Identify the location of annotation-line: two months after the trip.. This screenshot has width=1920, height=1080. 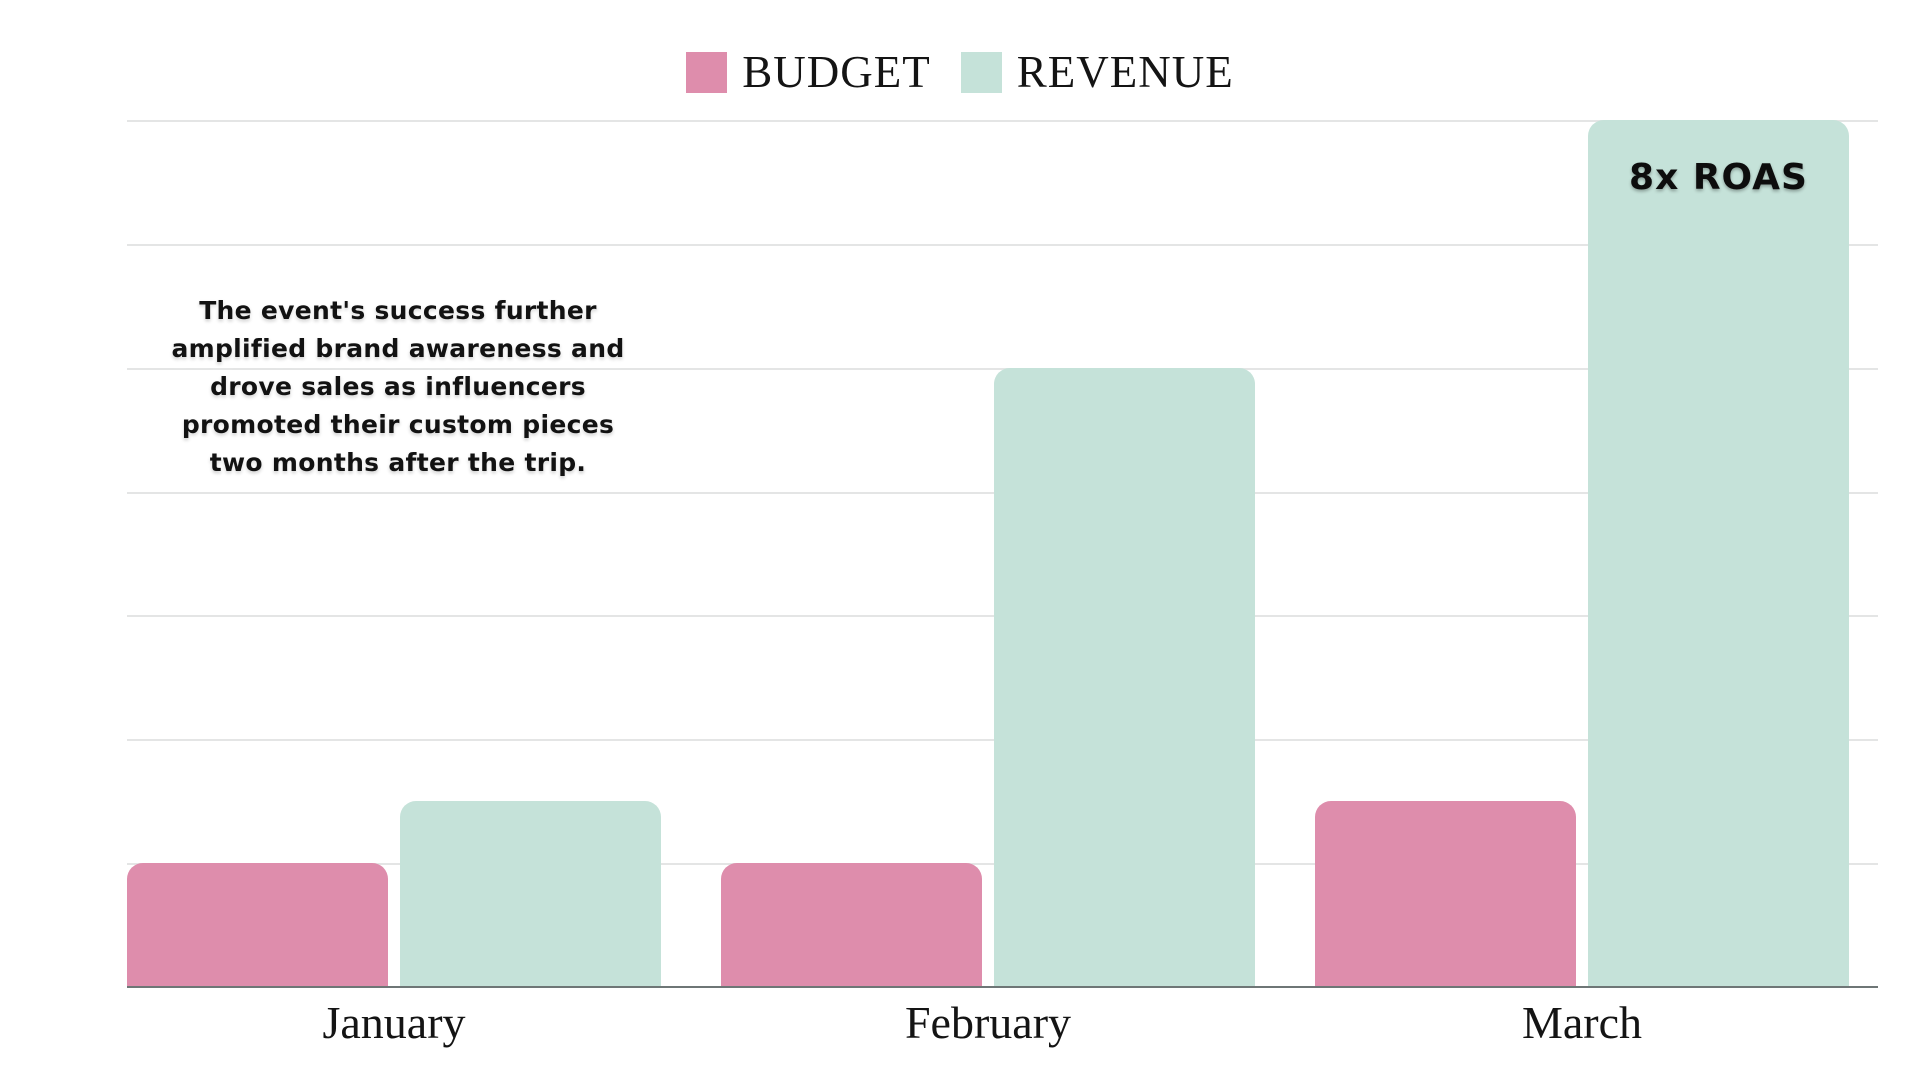
(398, 462).